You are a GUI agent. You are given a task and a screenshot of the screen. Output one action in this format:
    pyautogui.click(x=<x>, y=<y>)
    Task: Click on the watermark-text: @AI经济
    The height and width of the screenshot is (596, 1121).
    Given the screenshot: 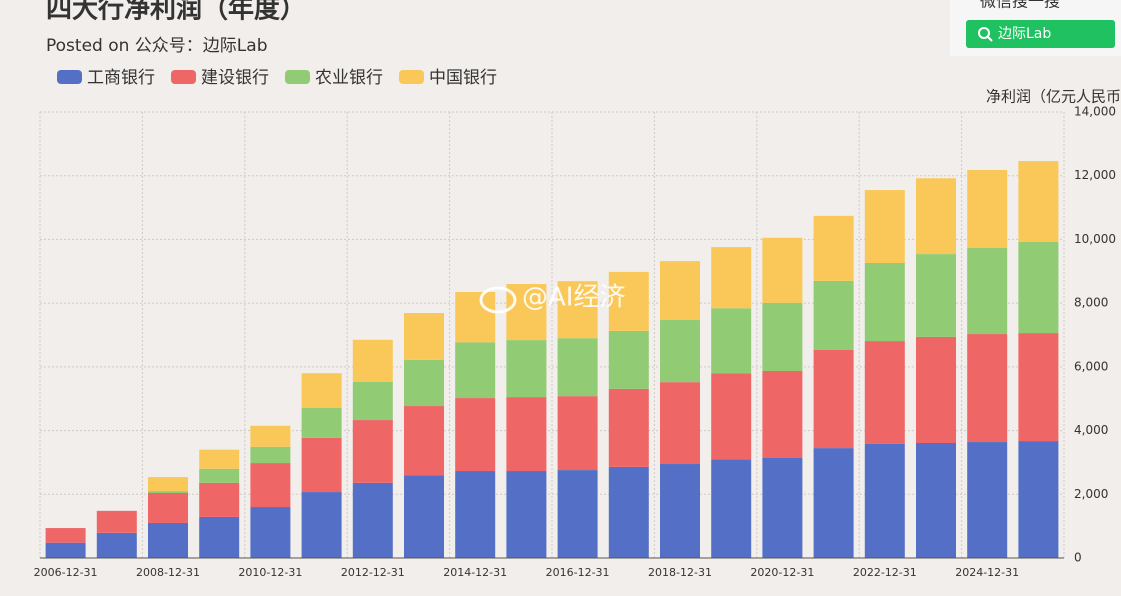 What is the action you would take?
    pyautogui.click(x=573, y=298)
    